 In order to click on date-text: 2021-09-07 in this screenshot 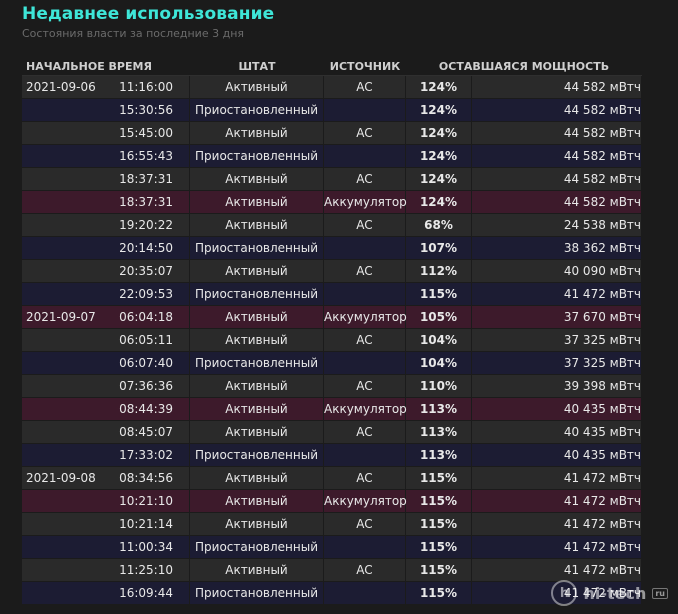, I will do `click(61, 317)`.